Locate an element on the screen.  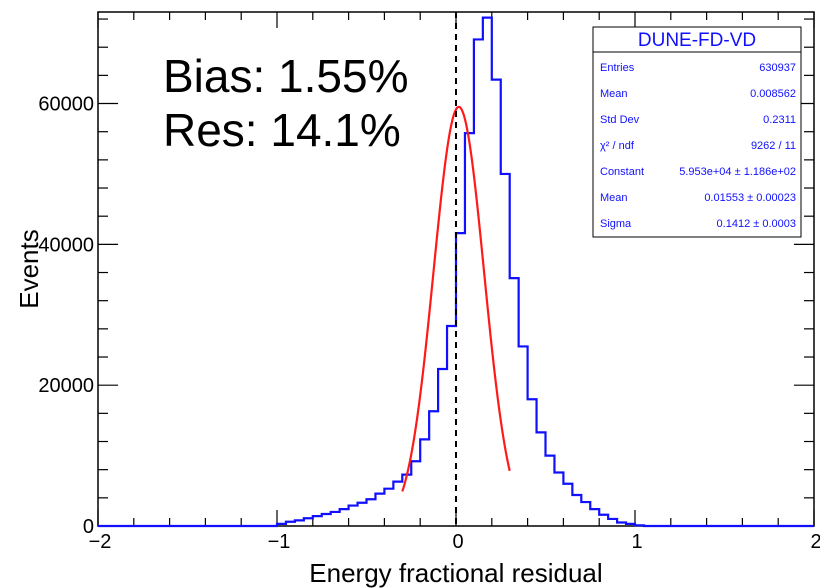
stats-row-label: Std Dev is located at coordinates (620, 120).